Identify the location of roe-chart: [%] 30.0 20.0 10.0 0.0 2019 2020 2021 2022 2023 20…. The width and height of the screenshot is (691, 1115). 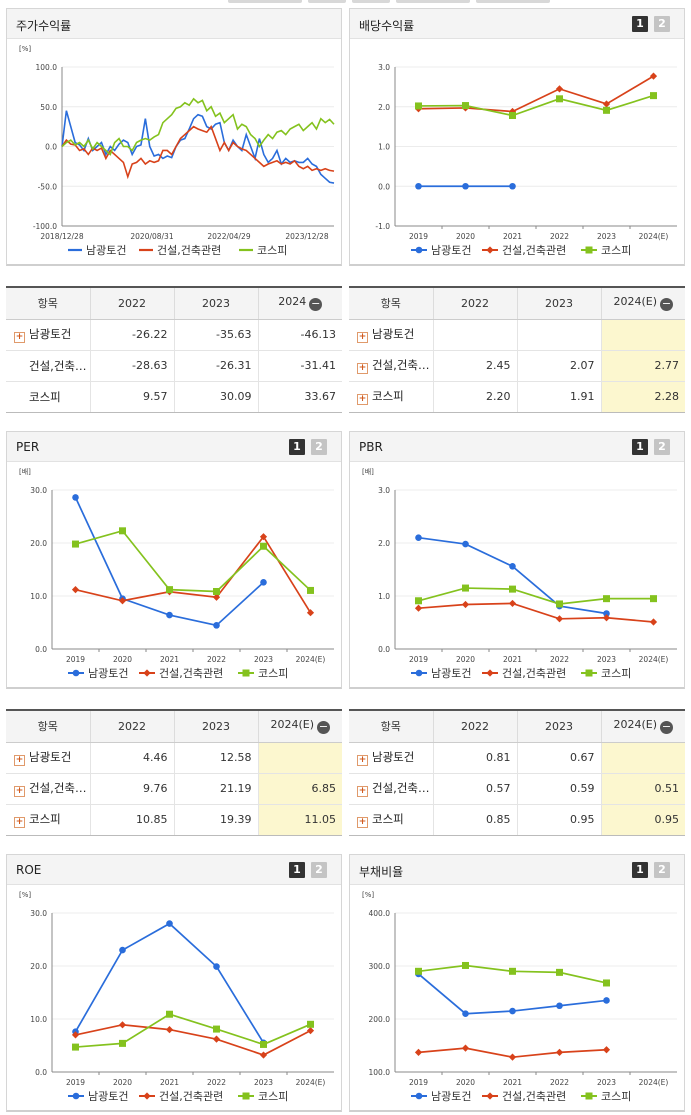
(176, 997).